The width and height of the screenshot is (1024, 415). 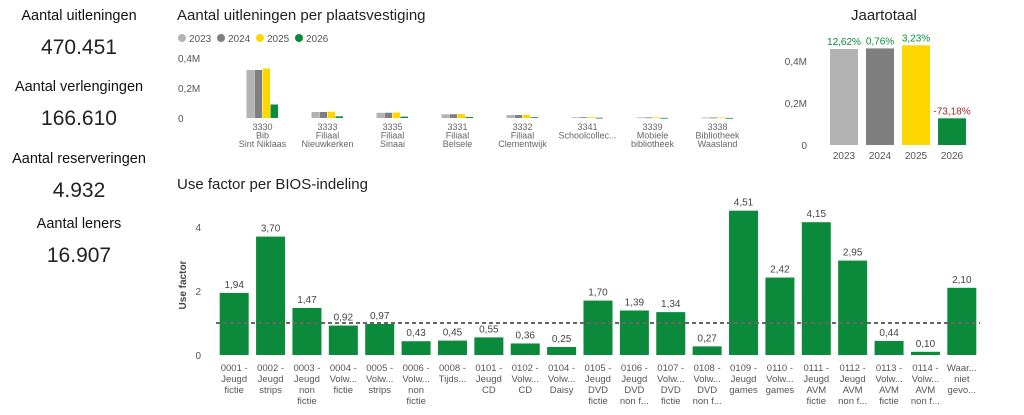 I want to click on legend-marker-2026, so click(x=299, y=38).